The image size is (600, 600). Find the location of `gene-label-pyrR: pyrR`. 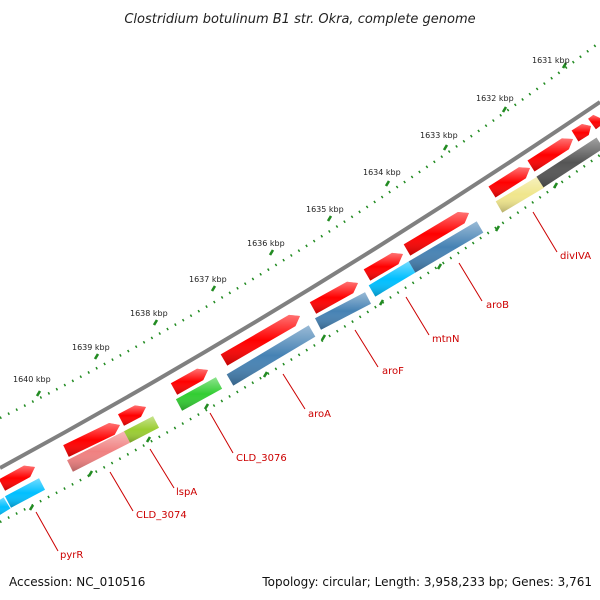

gene-label-pyrR: pyrR is located at coordinates (59, 536).